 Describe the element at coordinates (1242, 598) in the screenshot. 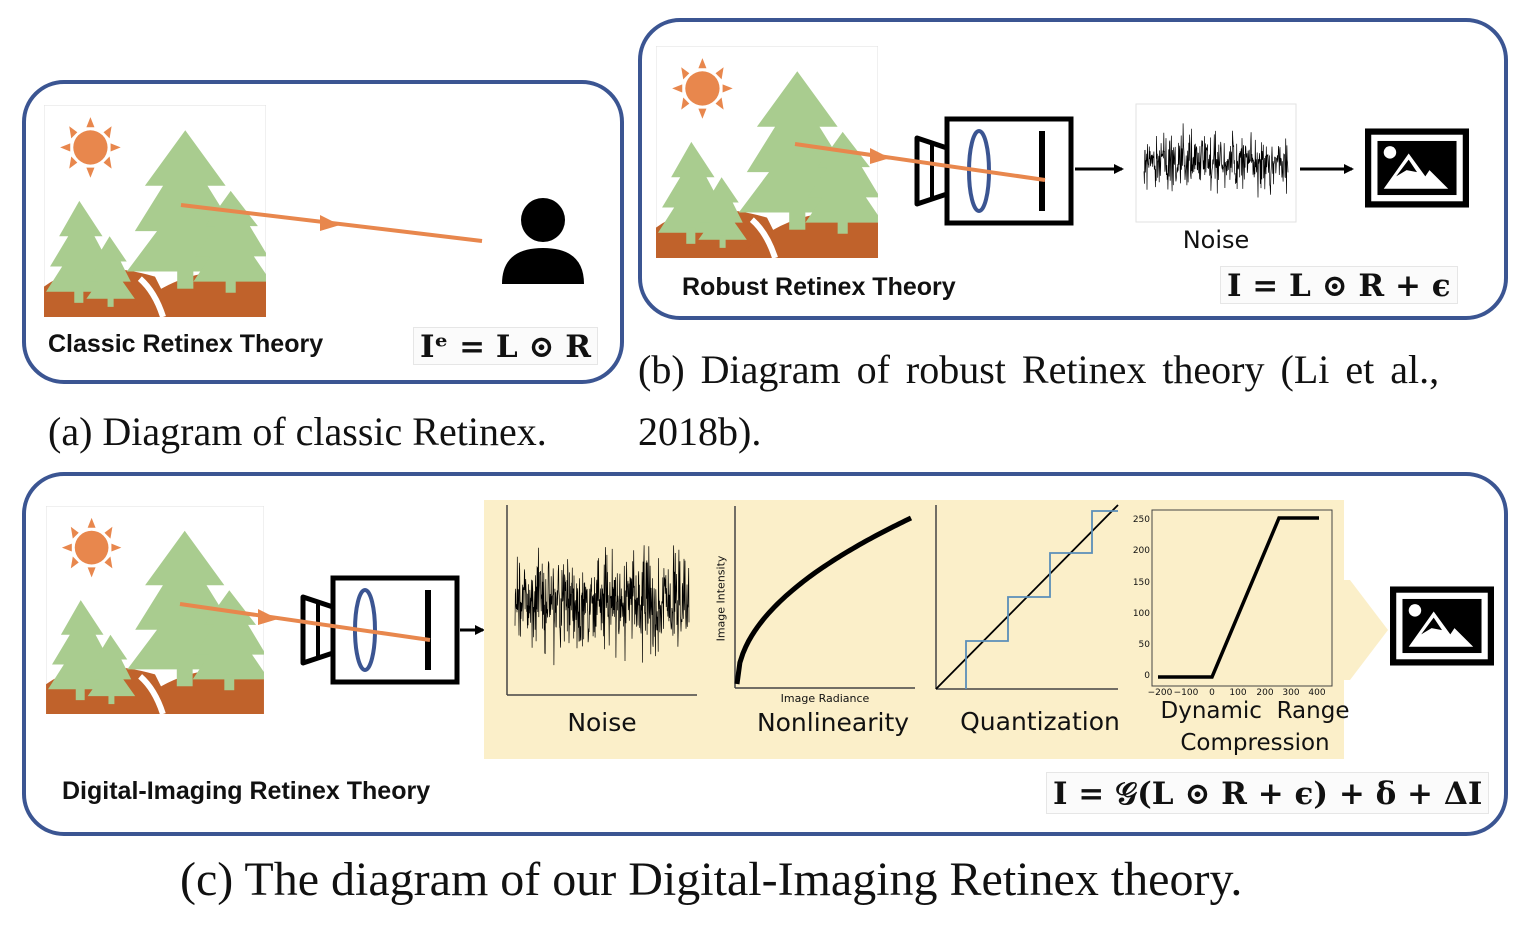

I see `drc-plot` at that location.